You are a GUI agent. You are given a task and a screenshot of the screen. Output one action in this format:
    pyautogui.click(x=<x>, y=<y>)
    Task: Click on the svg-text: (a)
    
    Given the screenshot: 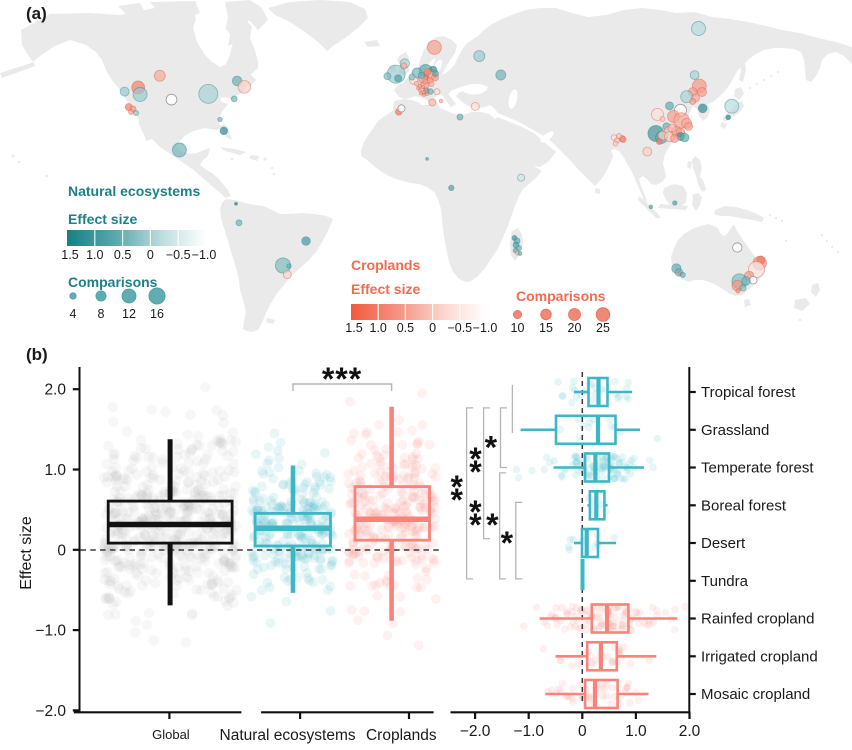 What is the action you would take?
    pyautogui.click(x=36, y=13)
    